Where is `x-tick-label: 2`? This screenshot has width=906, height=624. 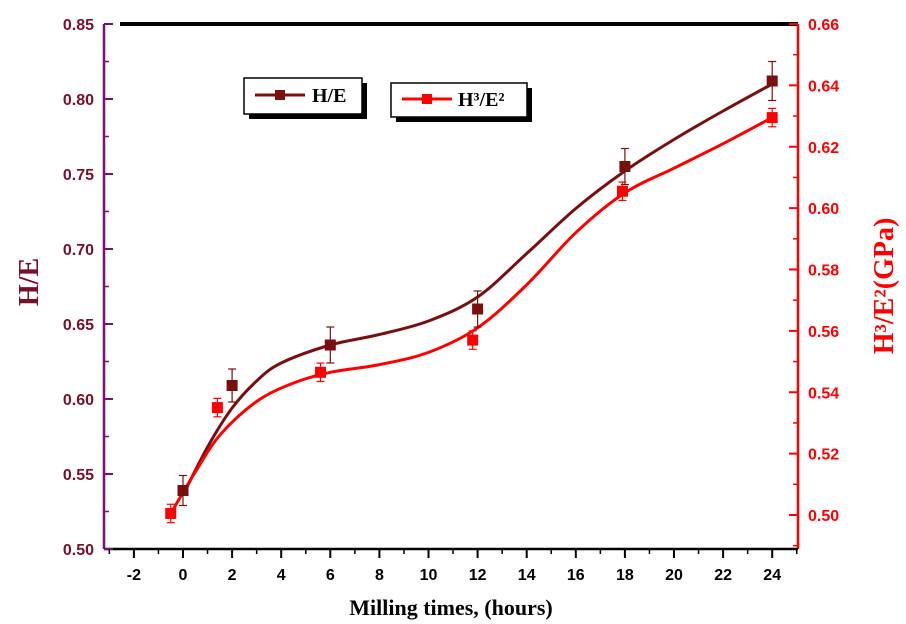 x-tick-label: 2 is located at coordinates (232, 575).